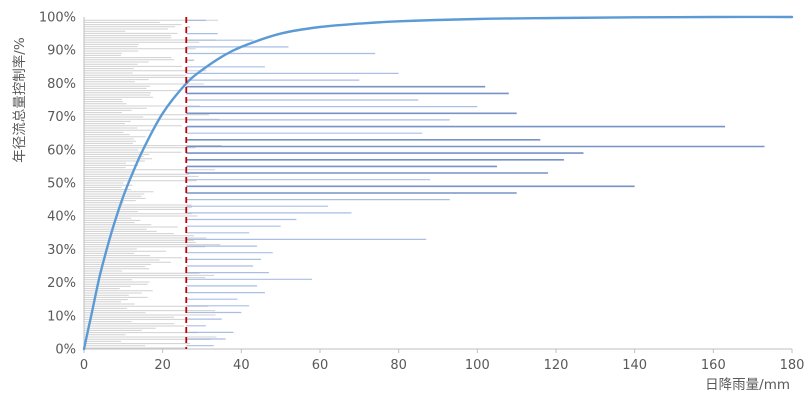 Image resolution: width=805 pixels, height=396 pixels. What do you see at coordinates (19, 100) in the screenshot?
I see `y-axis-label: 年径流总量控制率/%` at bounding box center [19, 100].